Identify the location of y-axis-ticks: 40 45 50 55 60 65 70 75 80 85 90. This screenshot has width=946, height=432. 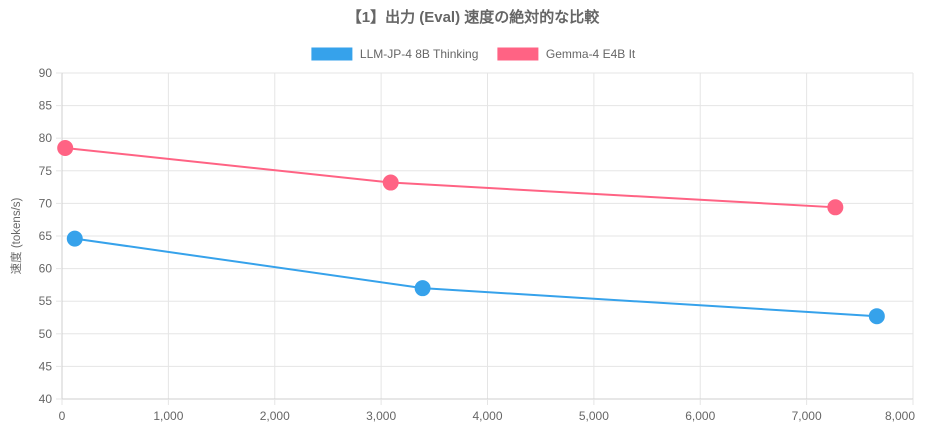
(50, 236).